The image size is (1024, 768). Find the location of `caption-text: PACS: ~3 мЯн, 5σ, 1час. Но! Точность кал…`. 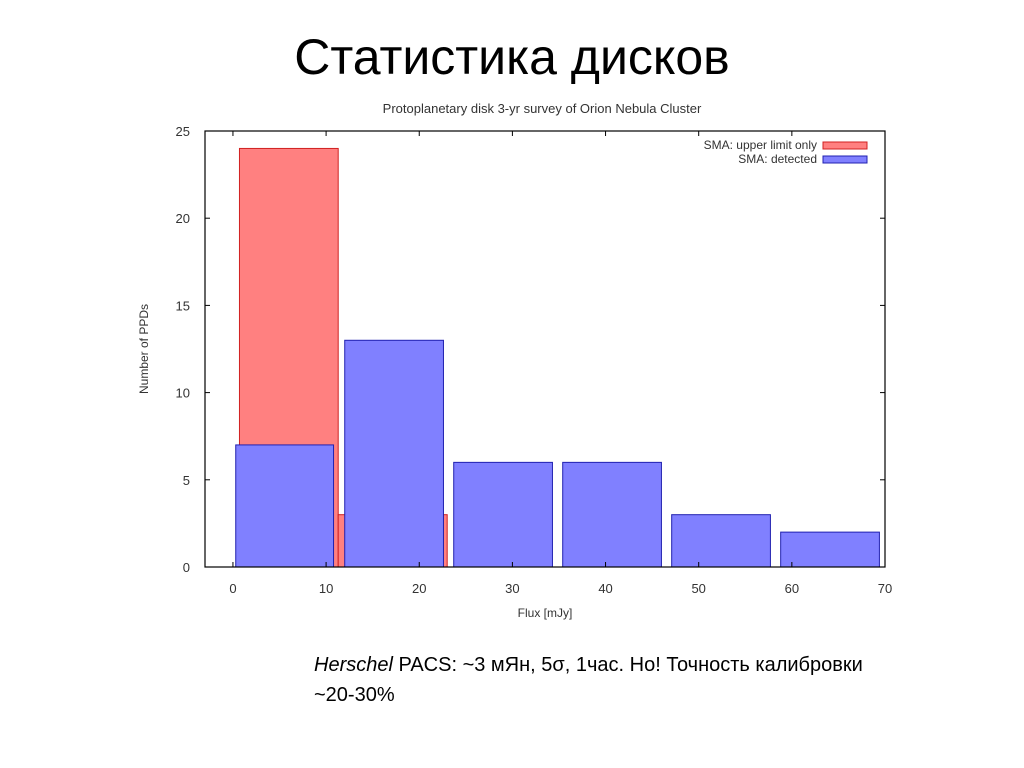

caption-text: PACS: ~3 мЯн, 5σ, 1час. Но! Точность кал… is located at coordinates (588, 680).